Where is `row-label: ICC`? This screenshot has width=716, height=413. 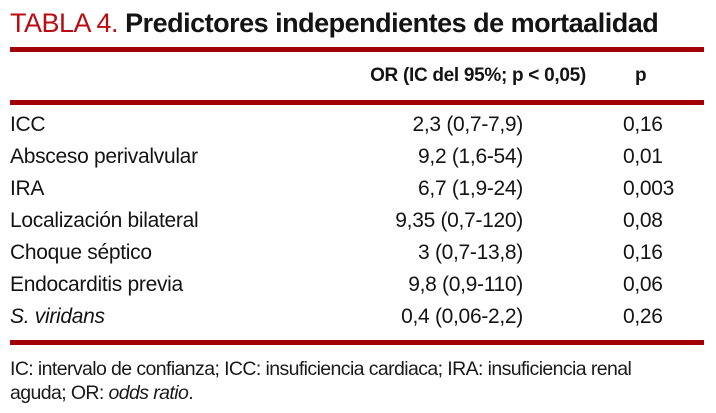 row-label: ICC is located at coordinates (28, 124).